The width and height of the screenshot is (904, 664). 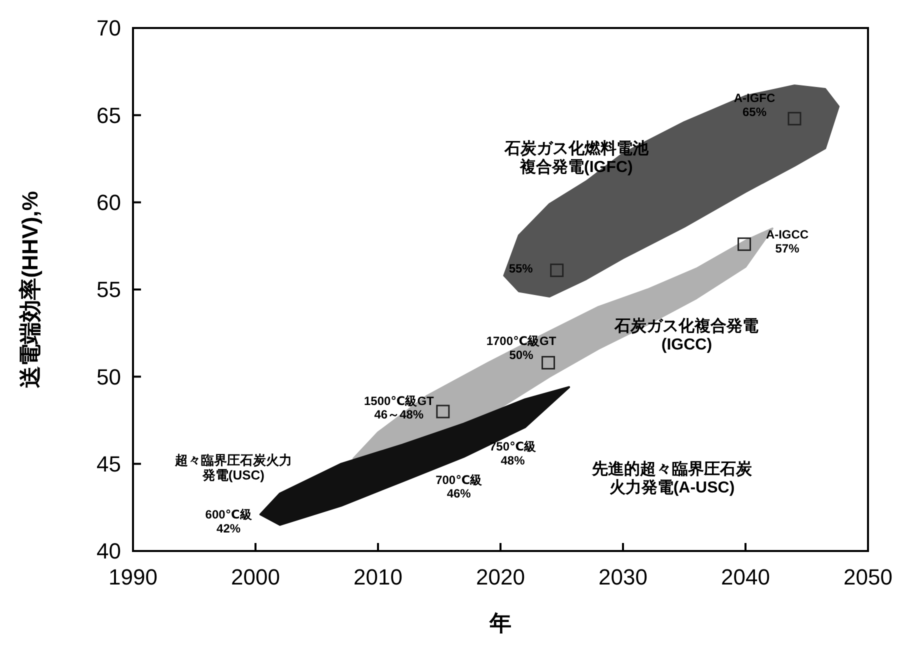 I want to click on annotation: 55%, so click(x=521, y=269).